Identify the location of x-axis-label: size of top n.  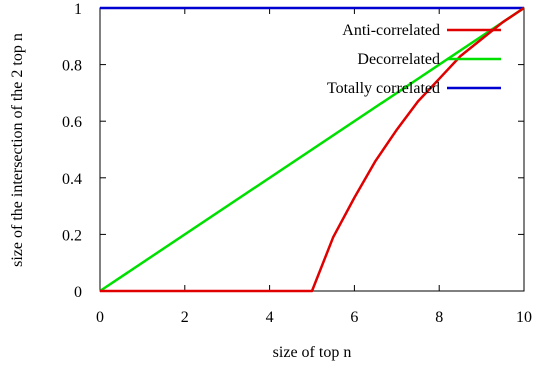
(312, 352).